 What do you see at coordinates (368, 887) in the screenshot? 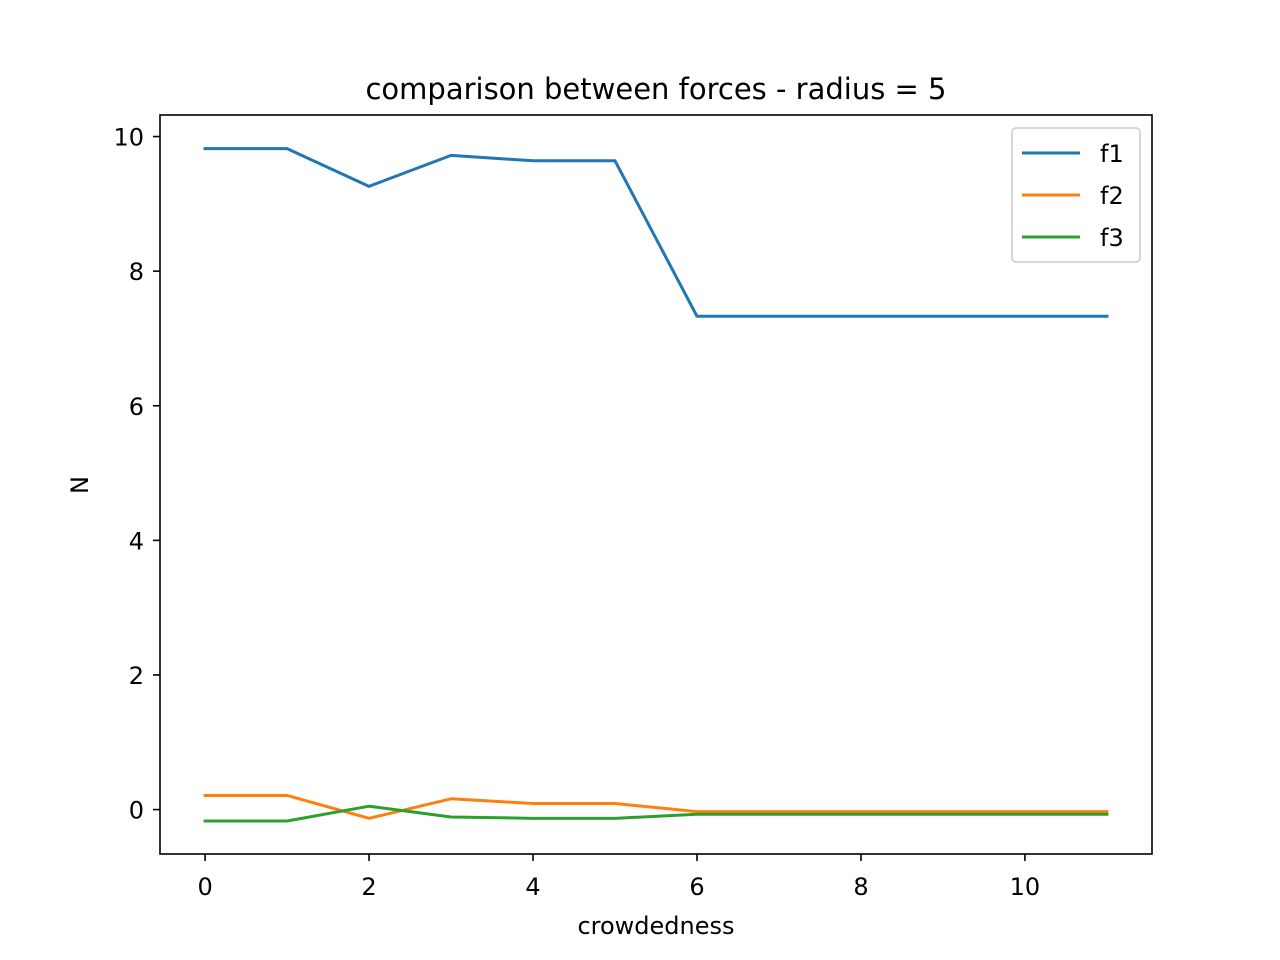
I see `x-tick-label: 2` at bounding box center [368, 887].